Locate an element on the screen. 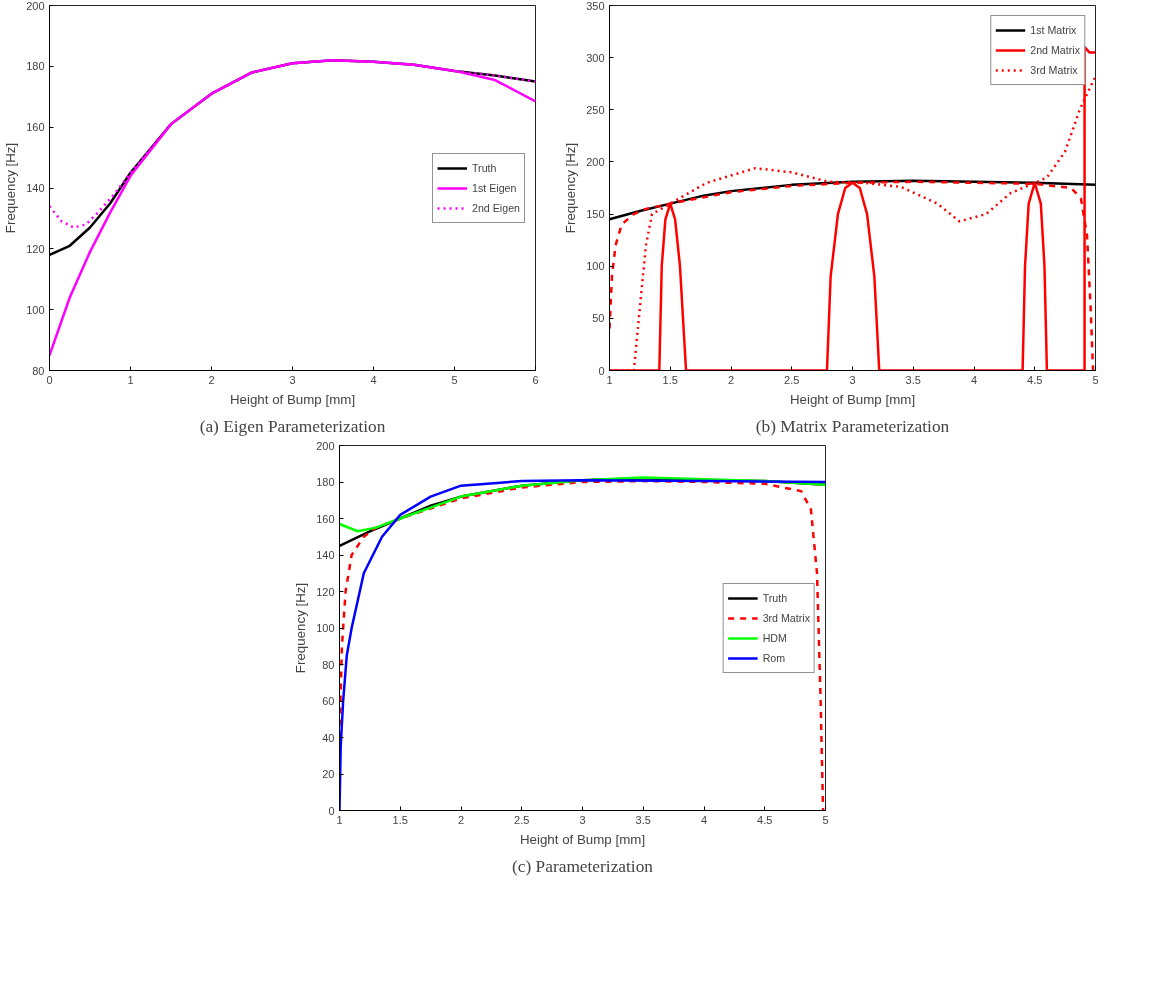 The width and height of the screenshot is (1162, 993). y-tick-label: 40 is located at coordinates (328, 737).